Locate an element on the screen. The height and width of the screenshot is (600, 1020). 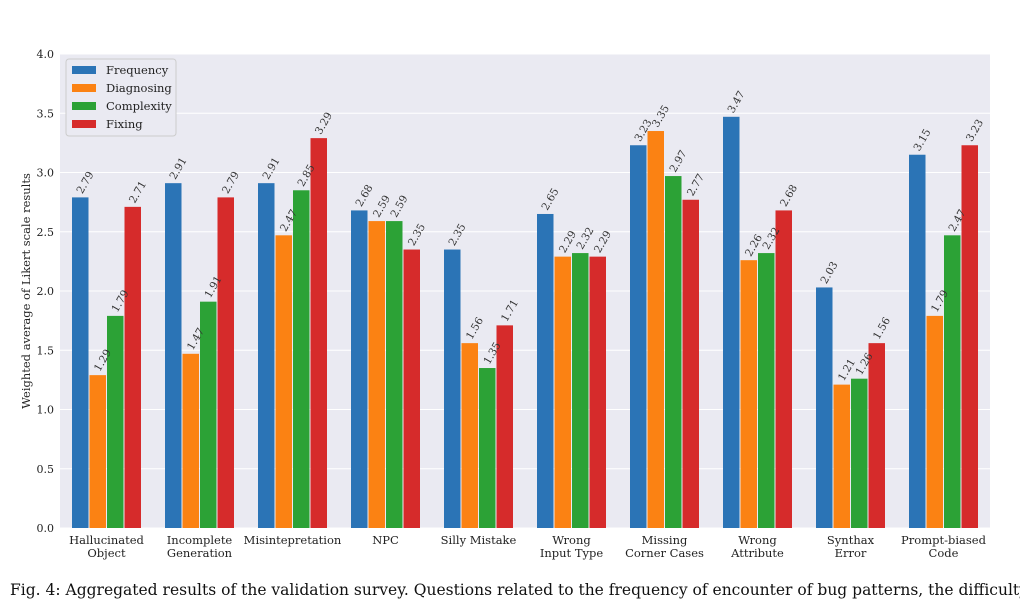
legend-label: Frequency is located at coordinates (137, 70).